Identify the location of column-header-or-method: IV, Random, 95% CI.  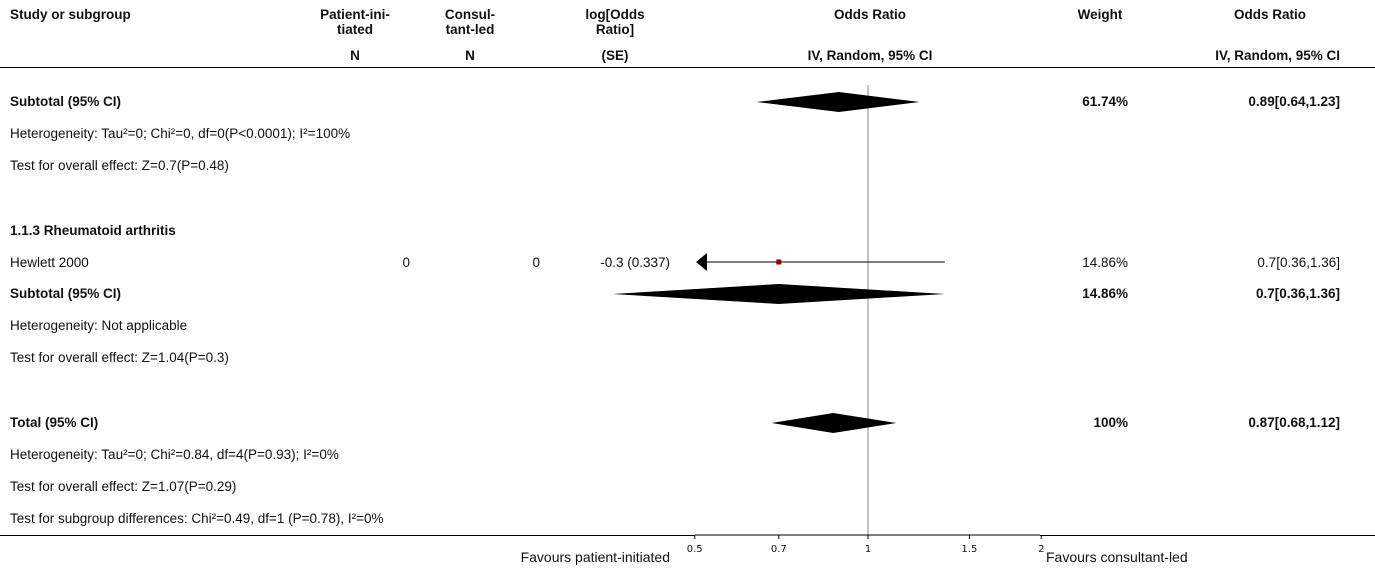
(1277, 55).